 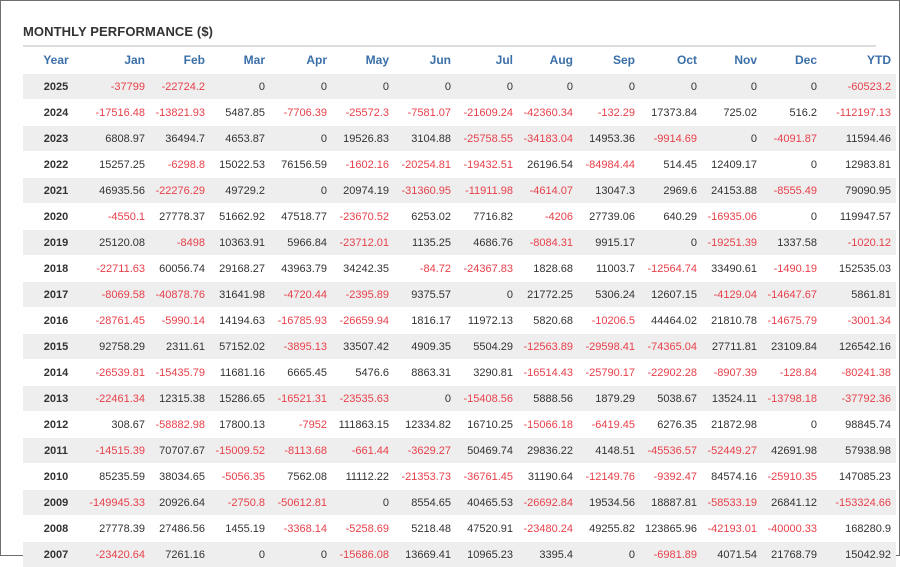 What do you see at coordinates (240, 269) in the screenshot?
I see `month-value-cell: 29168.27` at bounding box center [240, 269].